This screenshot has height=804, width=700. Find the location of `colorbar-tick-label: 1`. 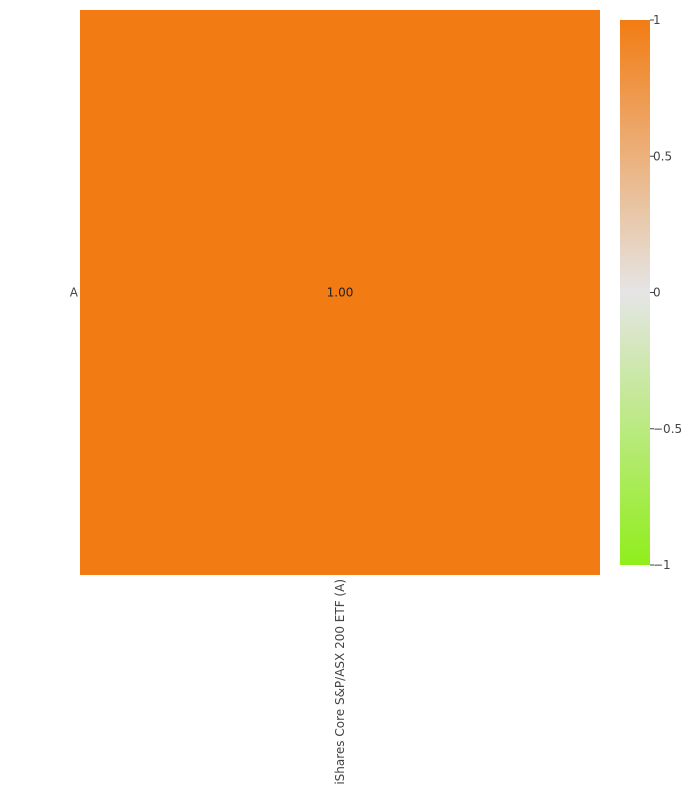

colorbar-tick-label: 1 is located at coordinates (657, 20).